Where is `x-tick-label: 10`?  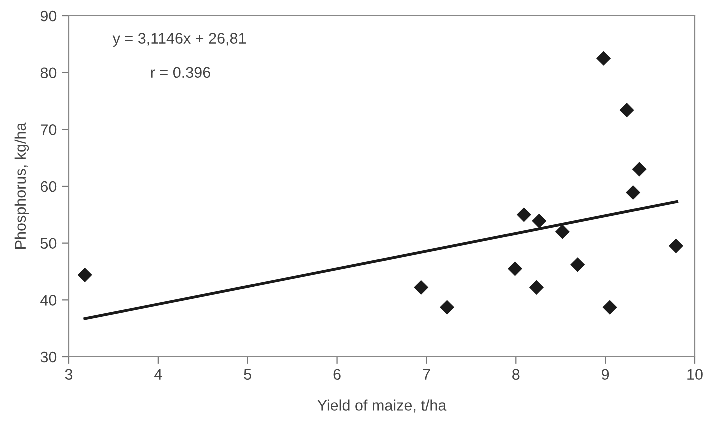 x-tick-label: 10 is located at coordinates (695, 374).